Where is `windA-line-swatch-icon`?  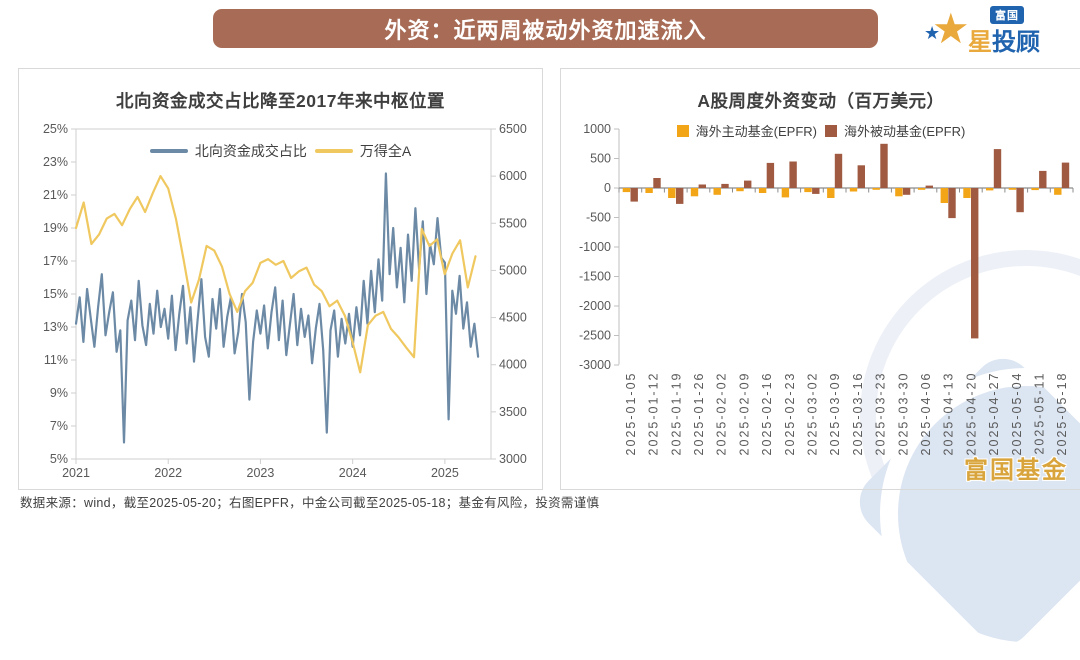 windA-line-swatch-icon is located at coordinates (333, 151).